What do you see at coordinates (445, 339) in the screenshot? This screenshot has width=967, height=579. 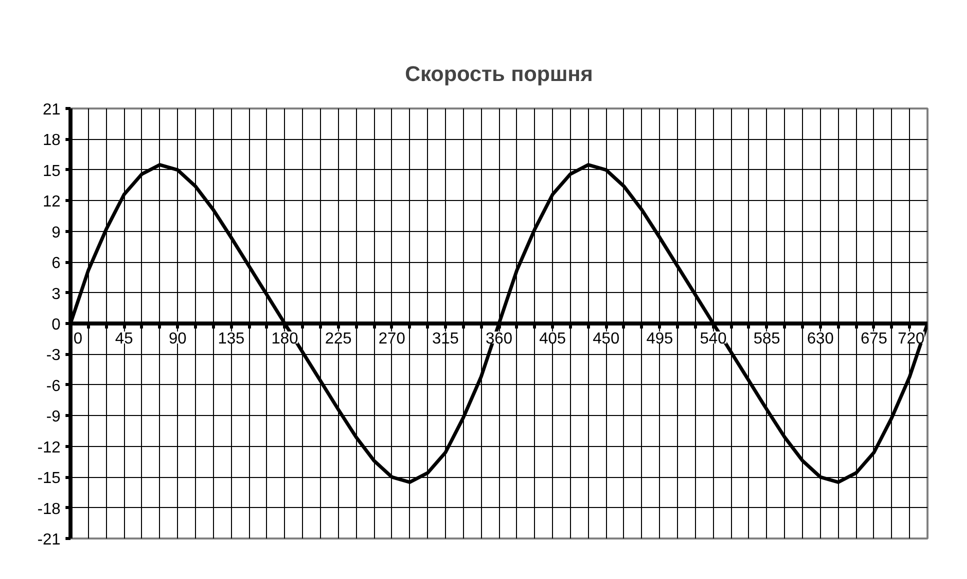 I see `x-tick-label: 315` at bounding box center [445, 339].